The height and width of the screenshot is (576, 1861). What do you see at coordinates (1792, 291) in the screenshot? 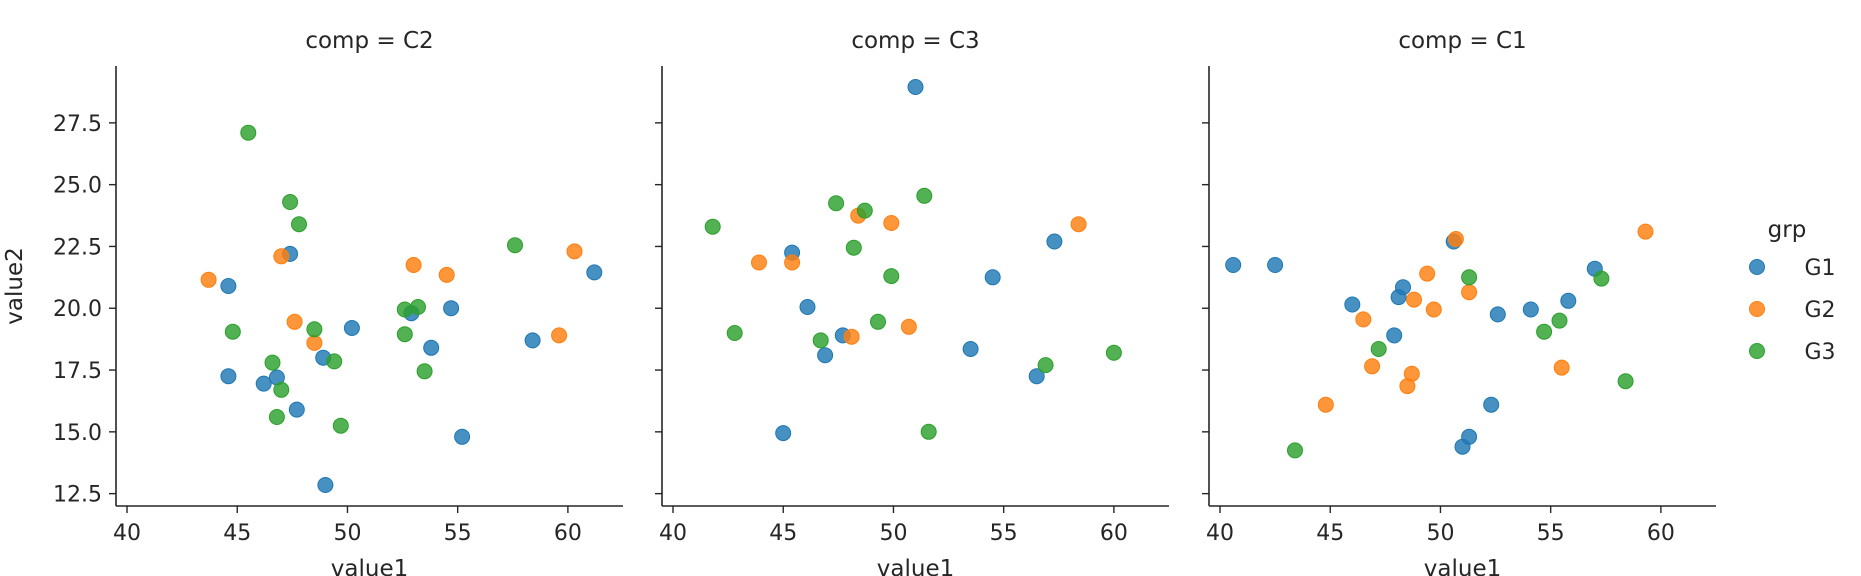
I see `legend: grp G1 G2 G3` at bounding box center [1792, 291].